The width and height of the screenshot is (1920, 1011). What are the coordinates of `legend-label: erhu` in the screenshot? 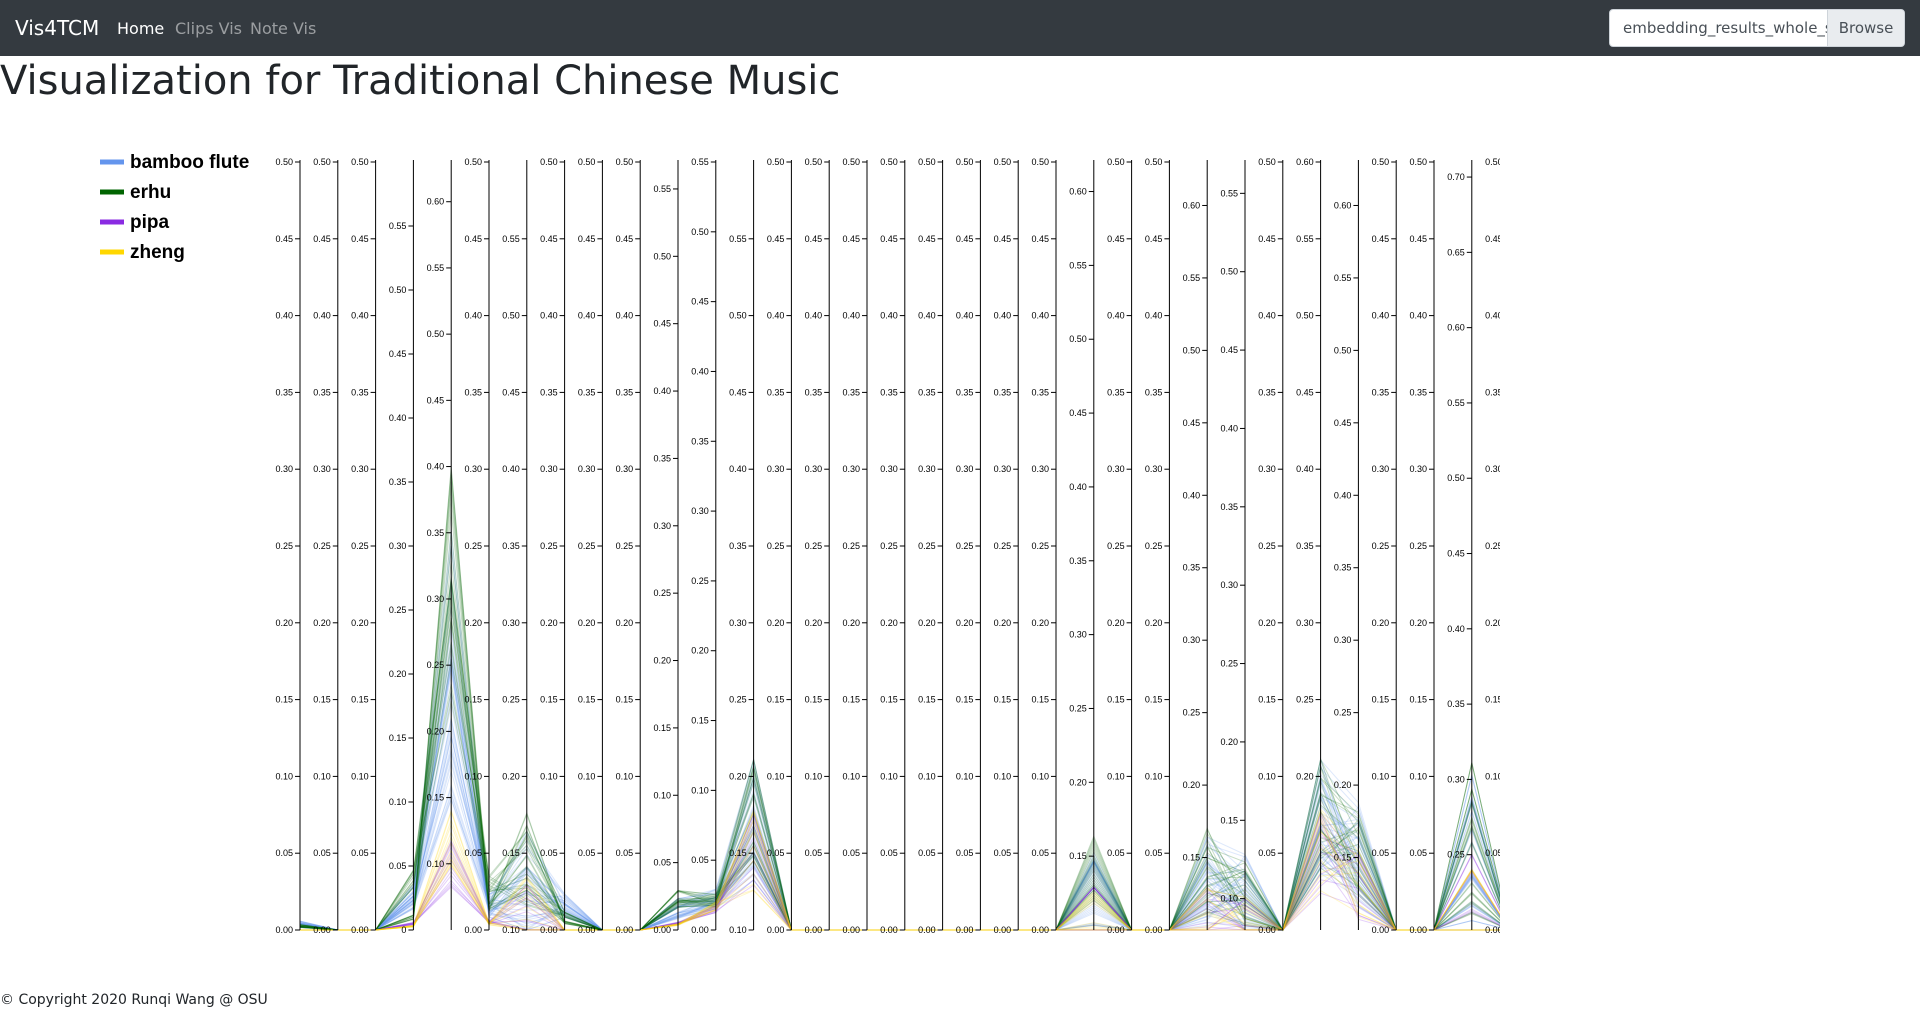 It's located at (150, 192).